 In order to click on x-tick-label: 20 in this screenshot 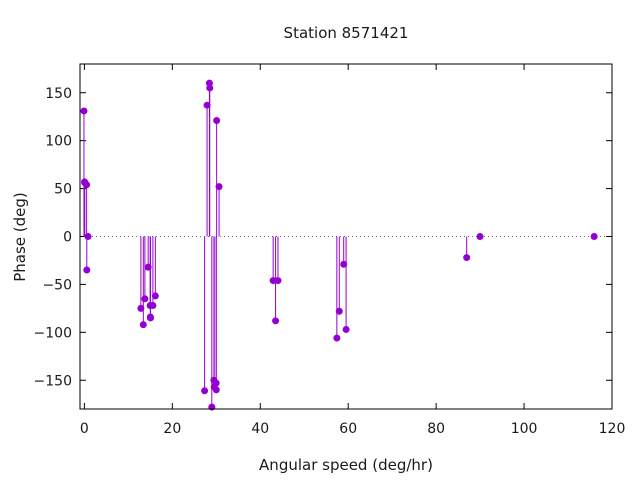, I will do `click(172, 429)`.